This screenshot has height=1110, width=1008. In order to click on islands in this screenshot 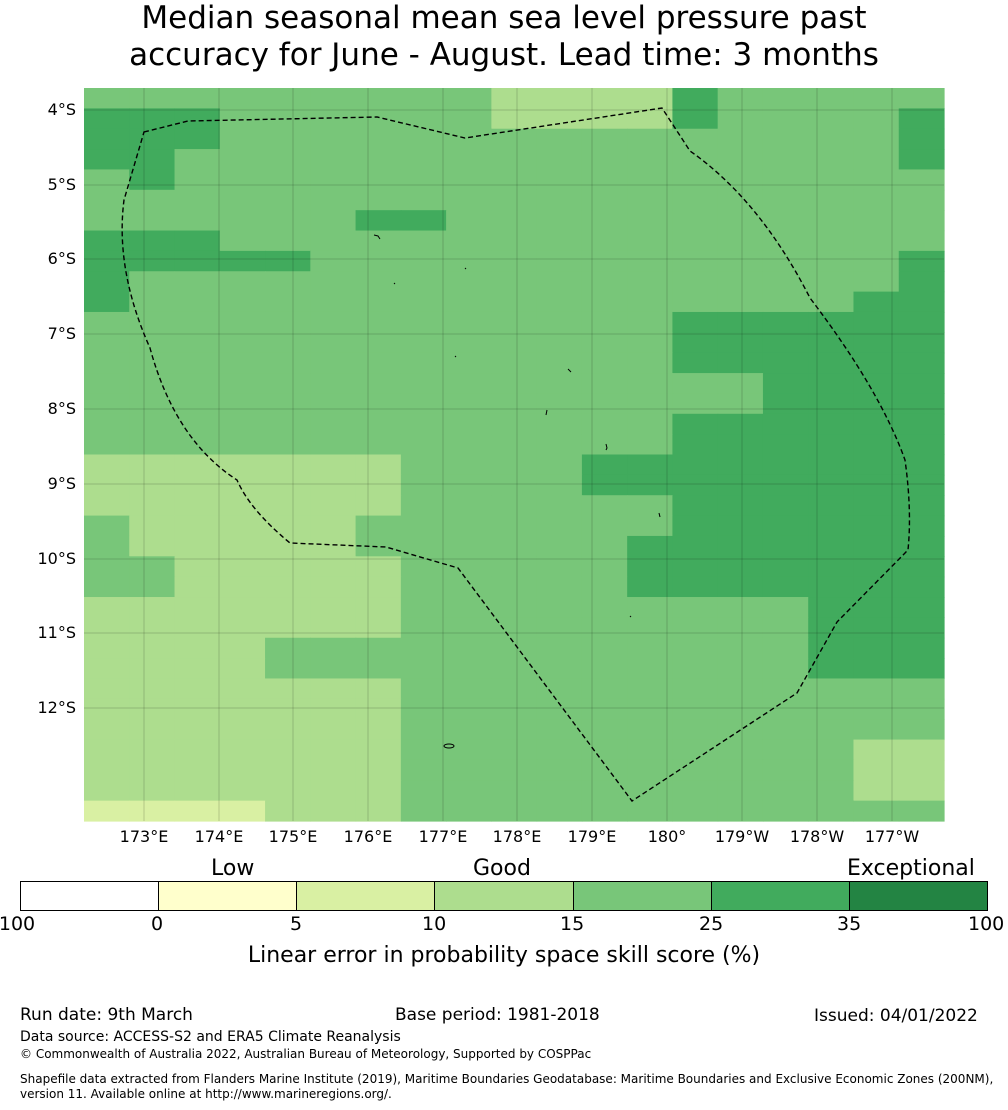, I will do `click(517, 491)`.